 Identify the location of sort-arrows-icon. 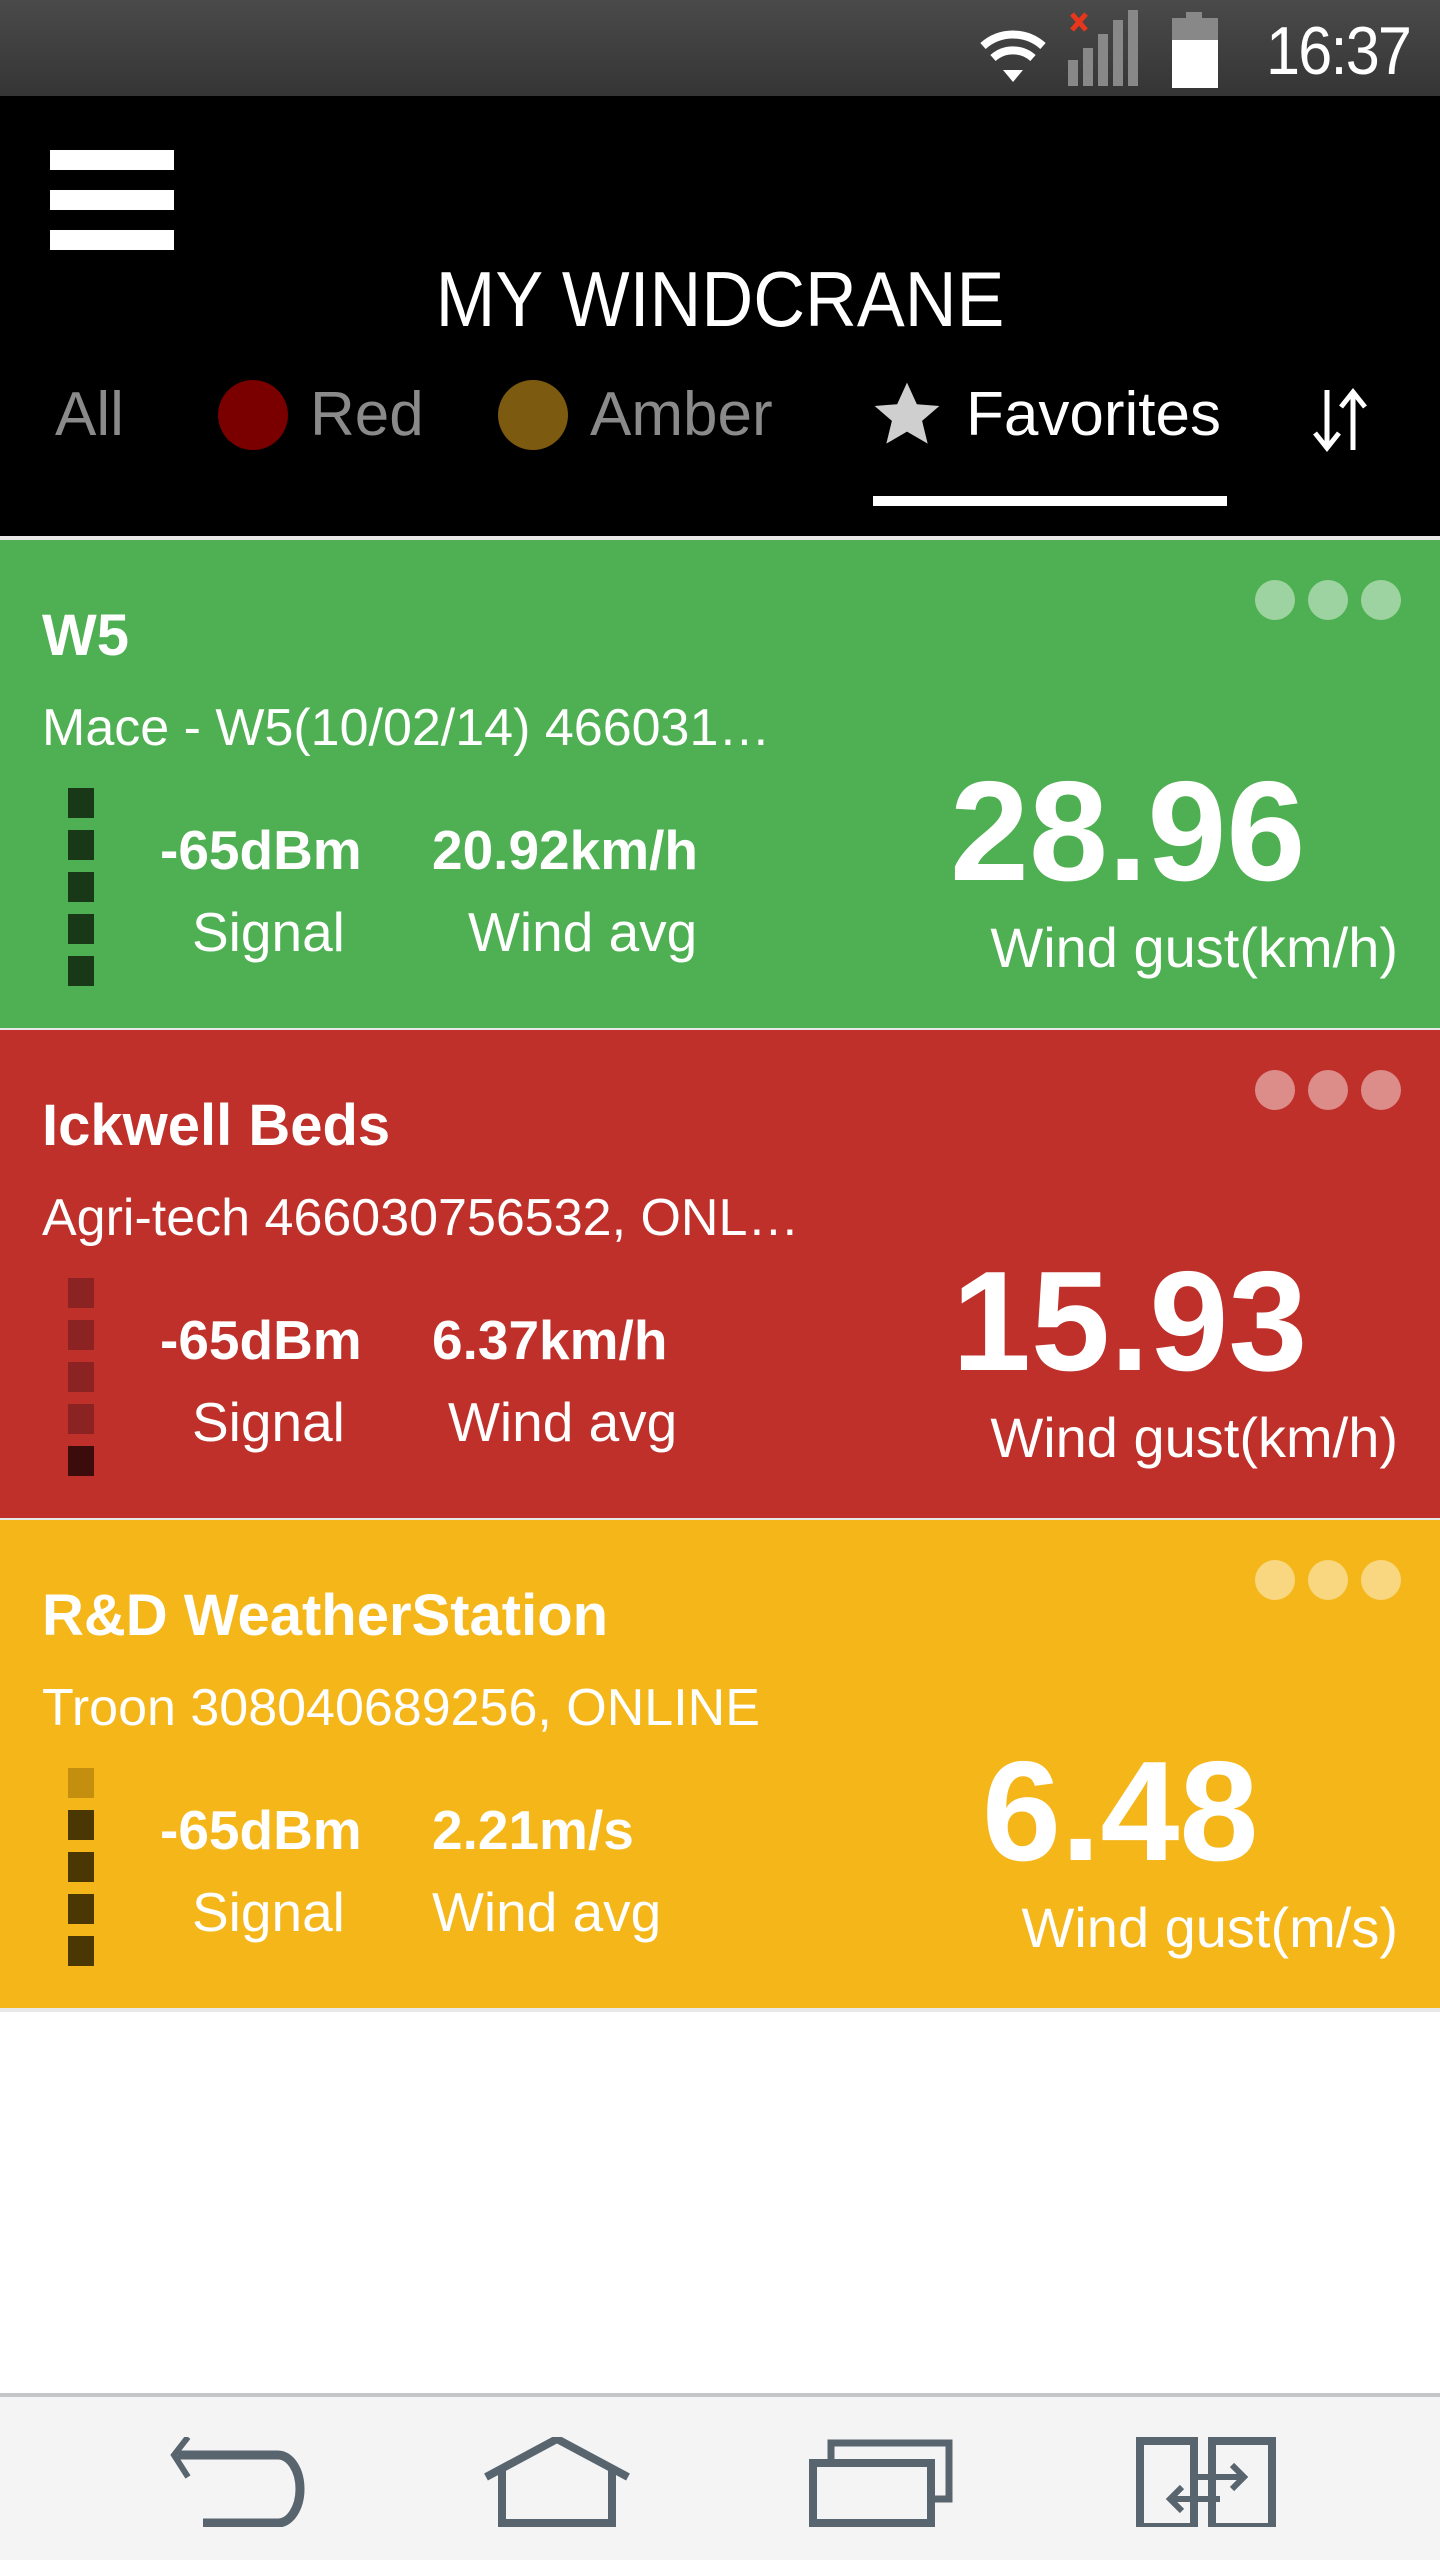
(1340, 420).